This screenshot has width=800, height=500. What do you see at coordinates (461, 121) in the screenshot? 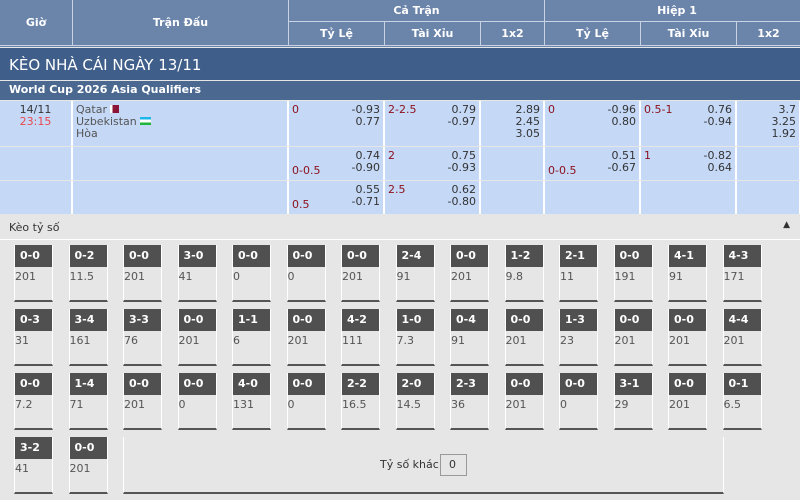
I see `odds-value: -0.97` at bounding box center [461, 121].